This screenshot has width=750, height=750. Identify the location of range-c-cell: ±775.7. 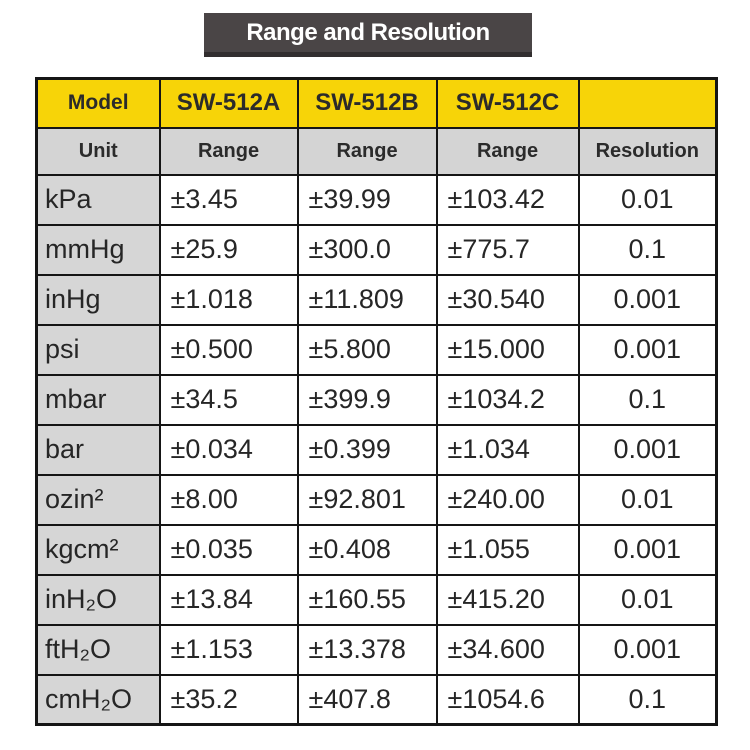
(507, 249).